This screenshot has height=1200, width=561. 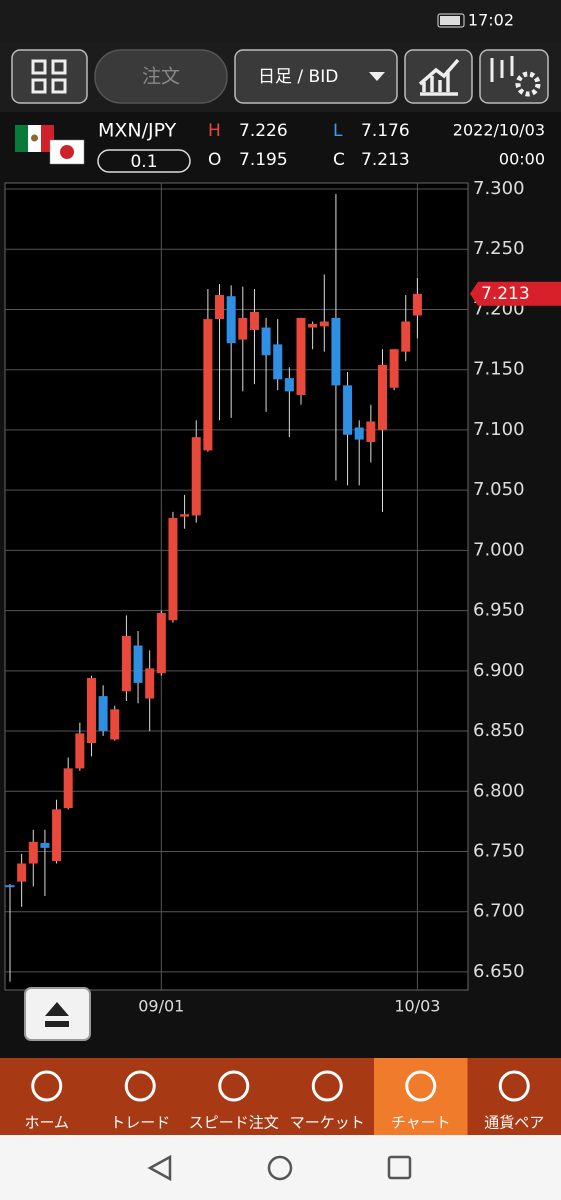 I want to click on info-row, so click(x=280, y=147).